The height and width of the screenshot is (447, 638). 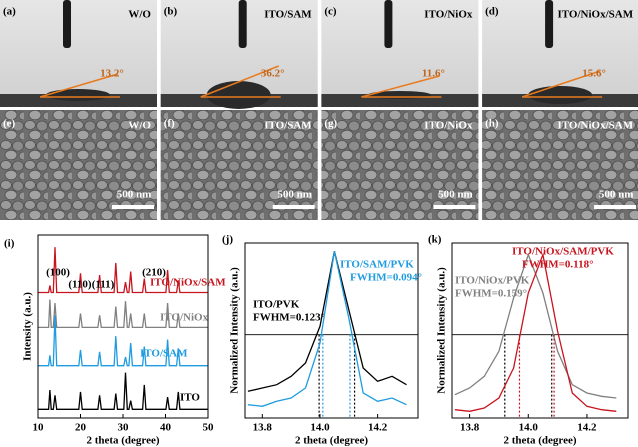 What do you see at coordinates (166, 428) in the screenshot?
I see `x-tick-label: 40` at bounding box center [166, 428].